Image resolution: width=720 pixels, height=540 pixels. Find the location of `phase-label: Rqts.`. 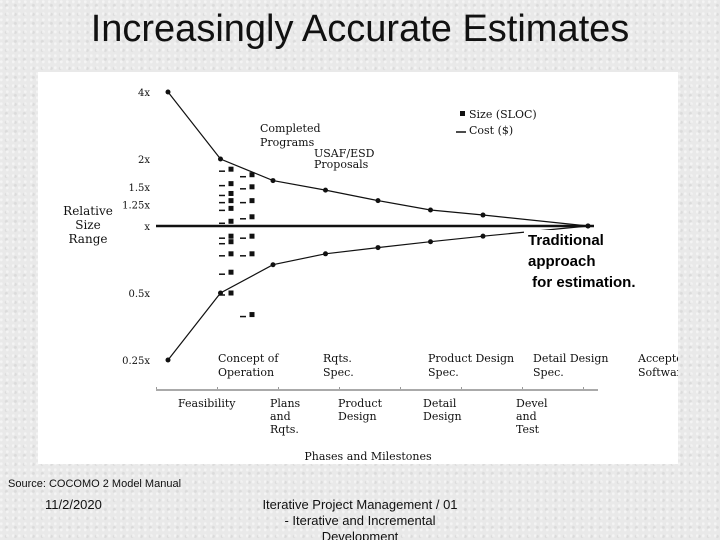

phase-label: Rqts. is located at coordinates (284, 429).